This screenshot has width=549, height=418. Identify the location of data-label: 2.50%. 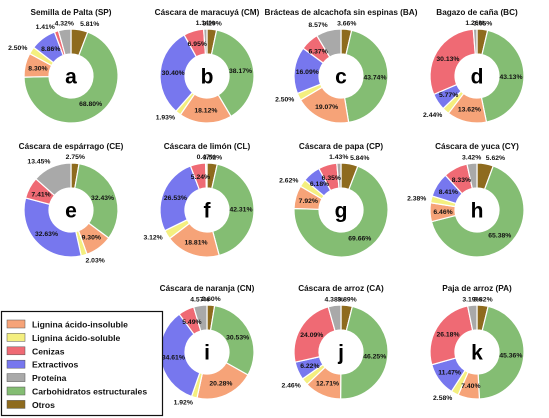
(17, 48).